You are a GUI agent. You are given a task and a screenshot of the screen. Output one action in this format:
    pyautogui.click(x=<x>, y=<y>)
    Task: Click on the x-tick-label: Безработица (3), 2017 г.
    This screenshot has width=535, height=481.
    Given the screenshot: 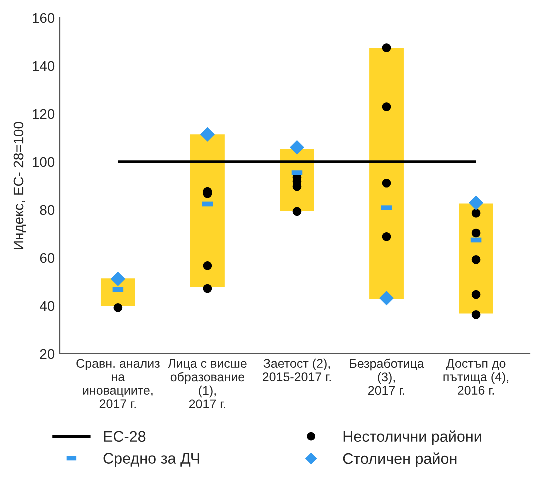 What is the action you would take?
    pyautogui.click(x=387, y=377)
    